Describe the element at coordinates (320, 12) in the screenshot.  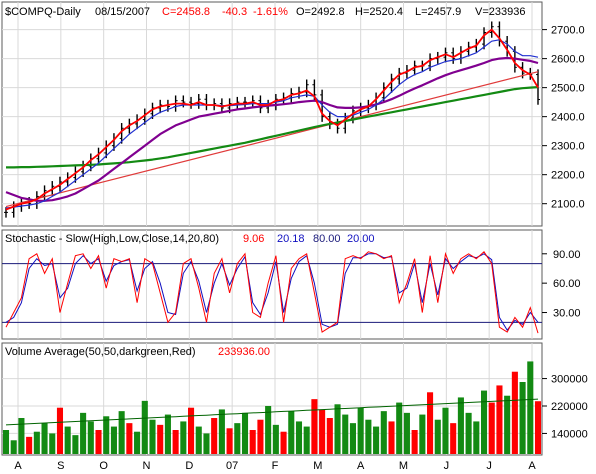
I see `open-label: O=2492.8` at that location.